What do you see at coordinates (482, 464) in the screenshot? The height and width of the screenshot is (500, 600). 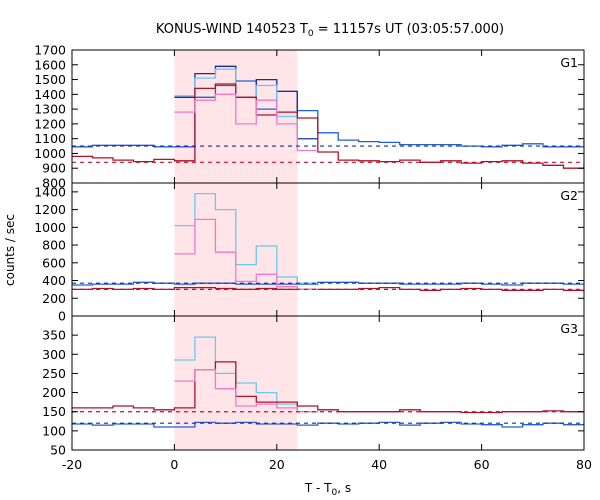 I see `x-tick-label: 60` at bounding box center [482, 464].